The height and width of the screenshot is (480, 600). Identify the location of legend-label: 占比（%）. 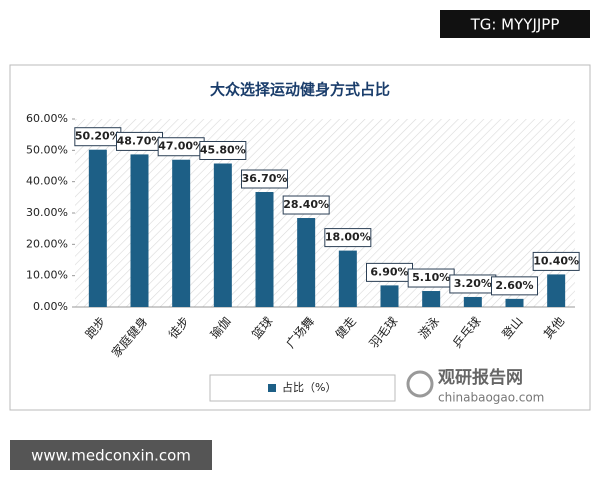
(309, 387).